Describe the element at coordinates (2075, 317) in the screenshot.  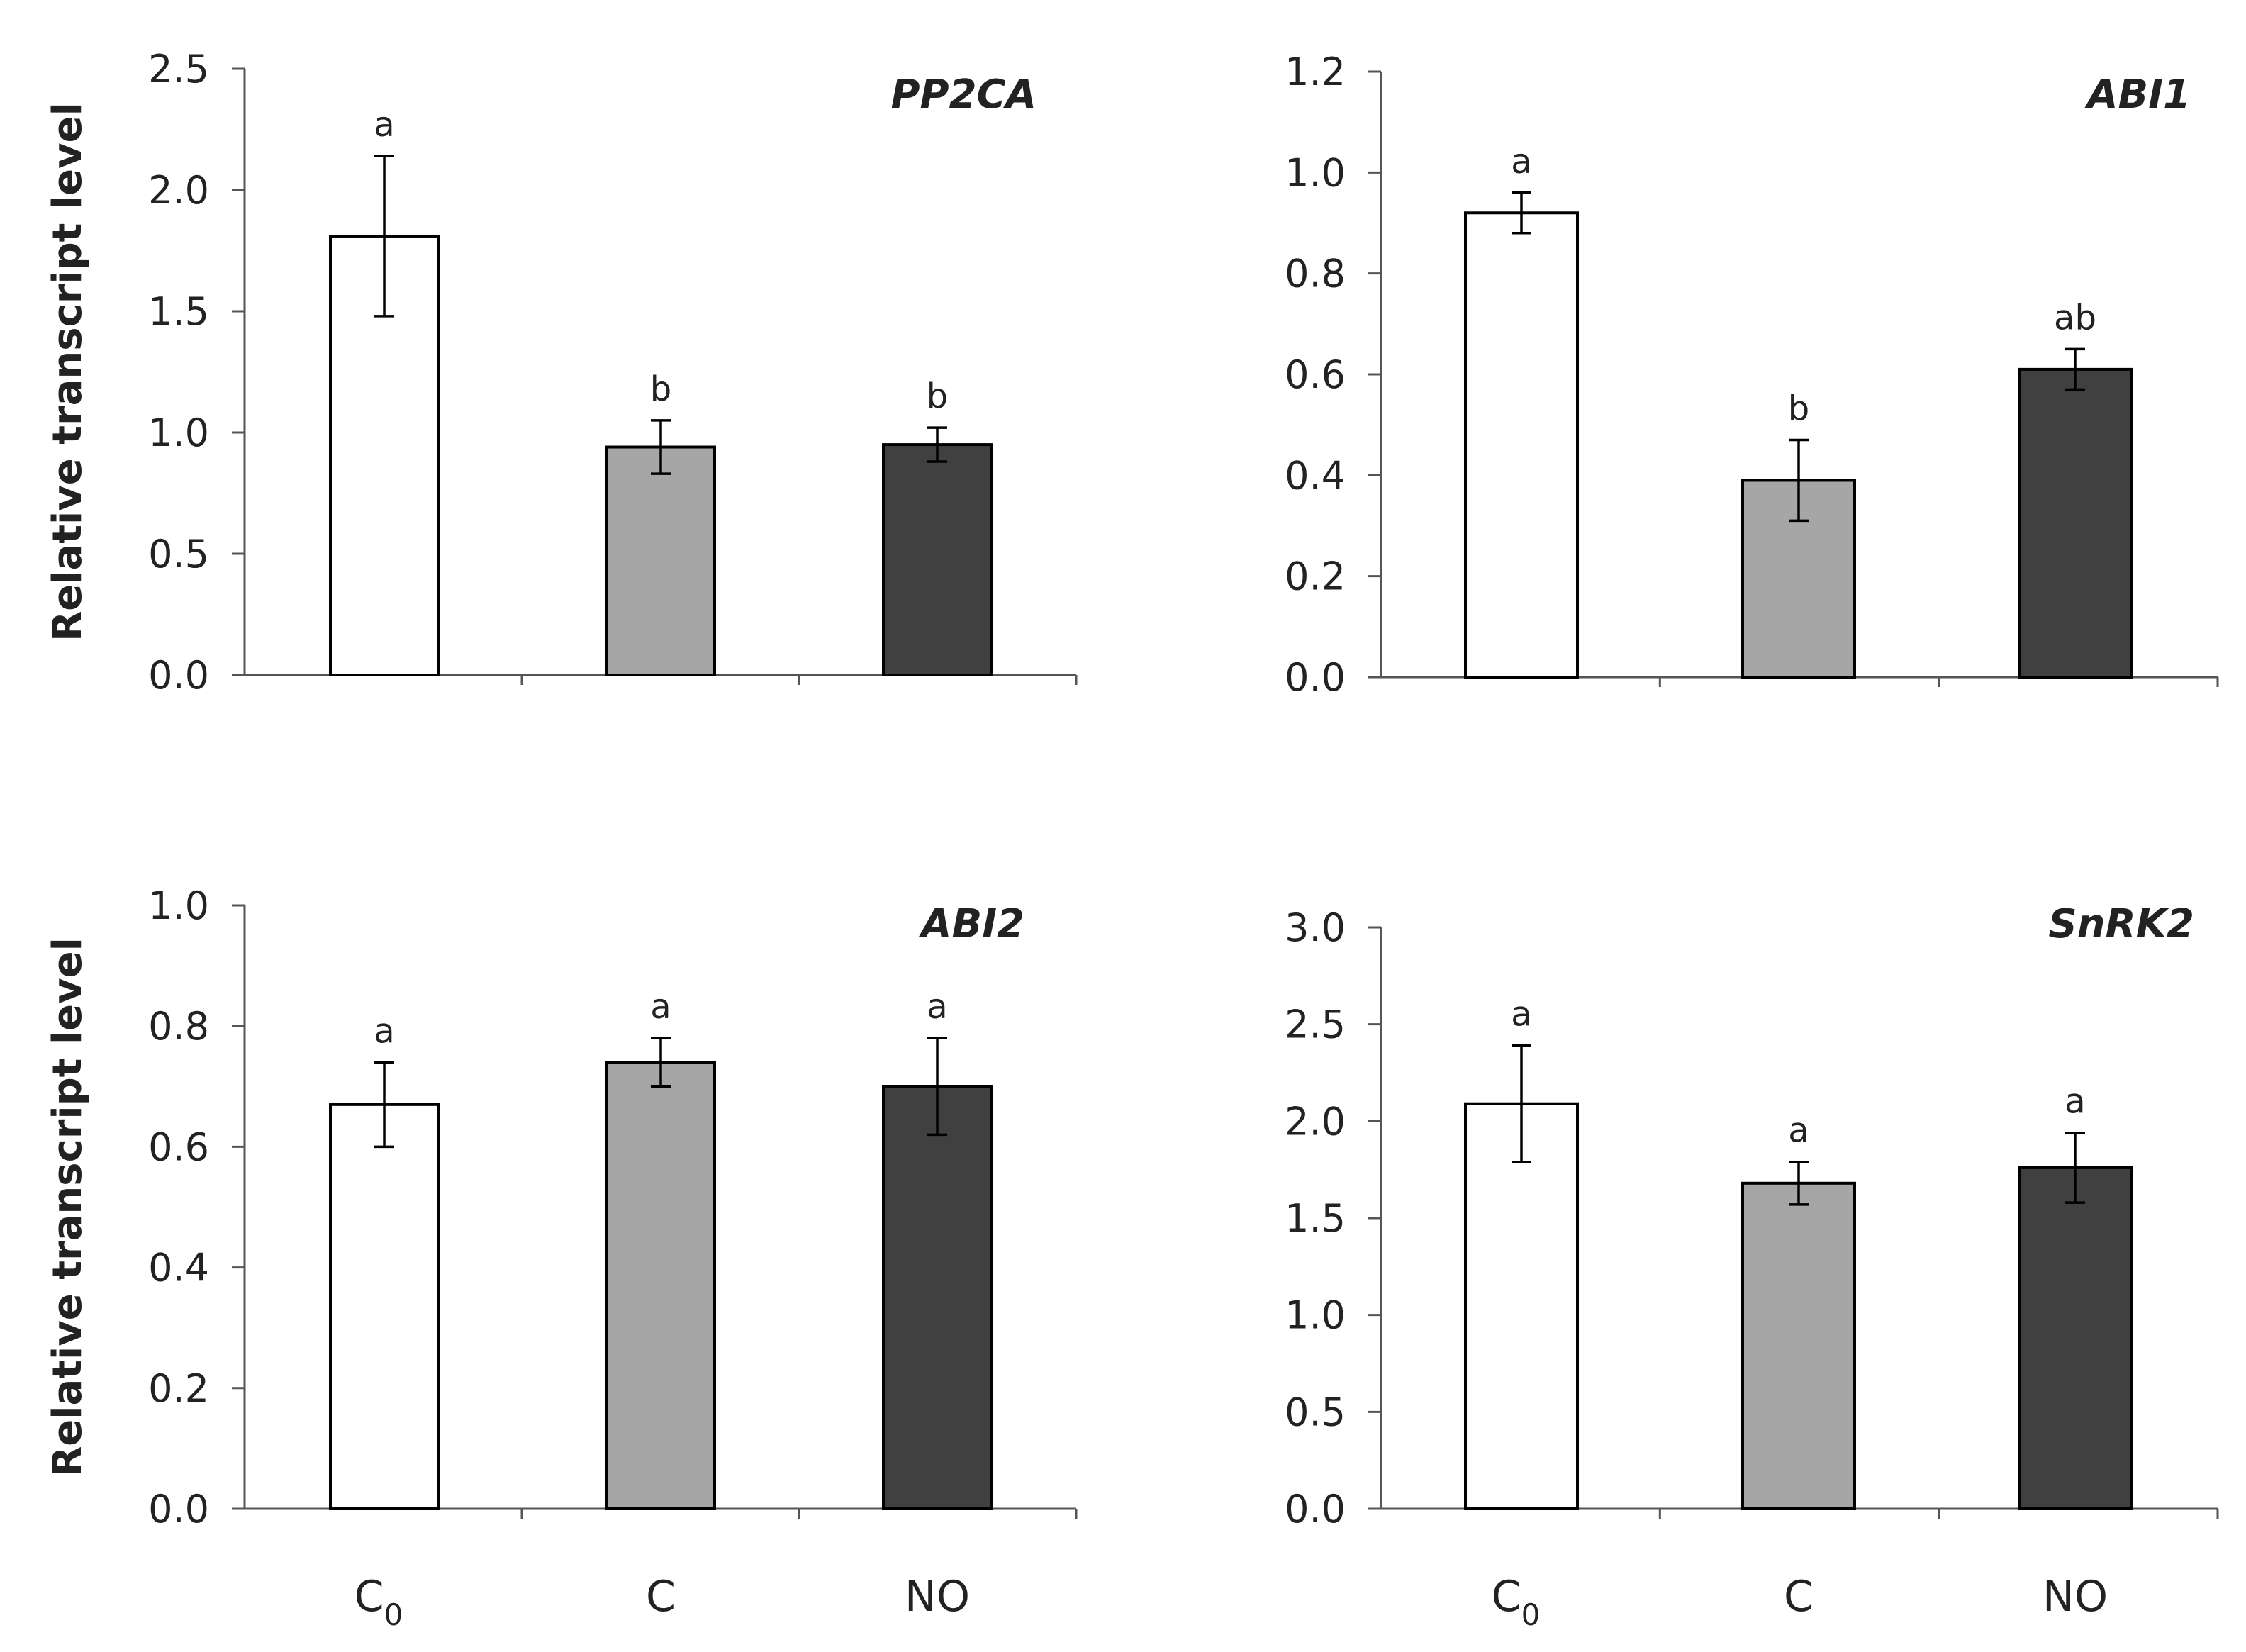
I see `significance-label: ab` at that location.